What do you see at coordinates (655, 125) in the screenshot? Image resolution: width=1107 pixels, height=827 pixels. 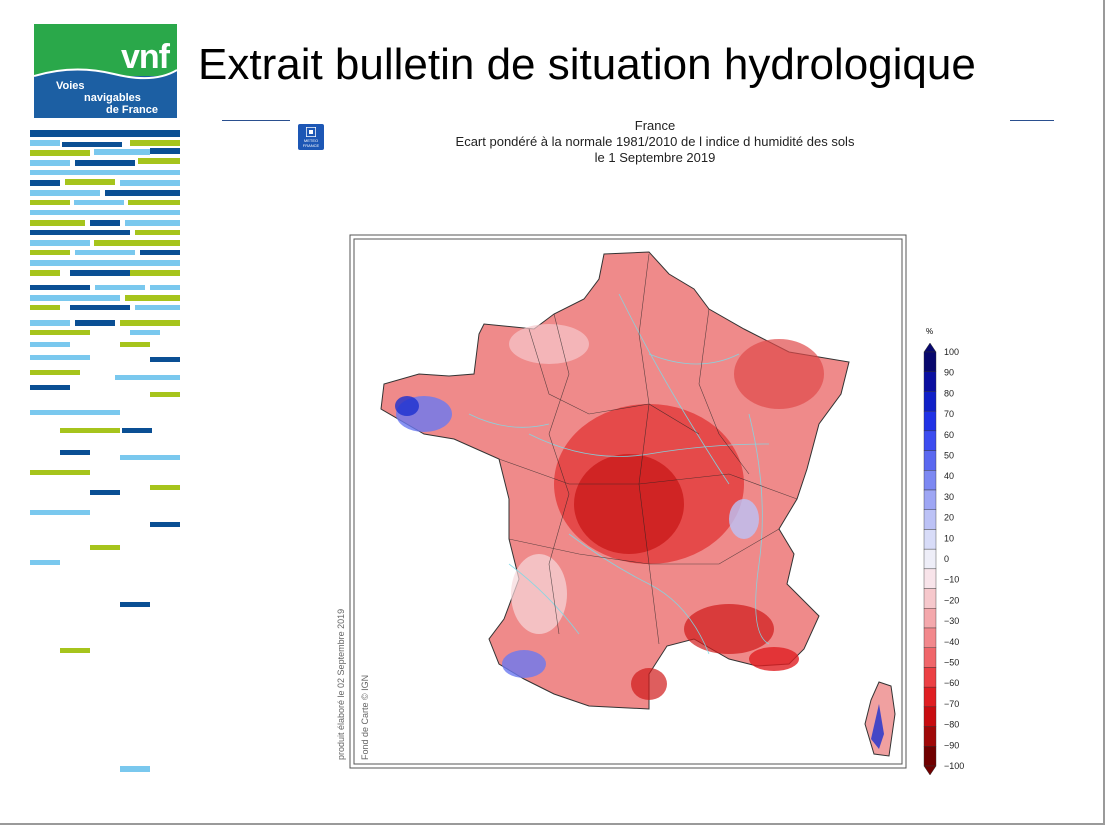 I see `chart-region: France` at bounding box center [655, 125].